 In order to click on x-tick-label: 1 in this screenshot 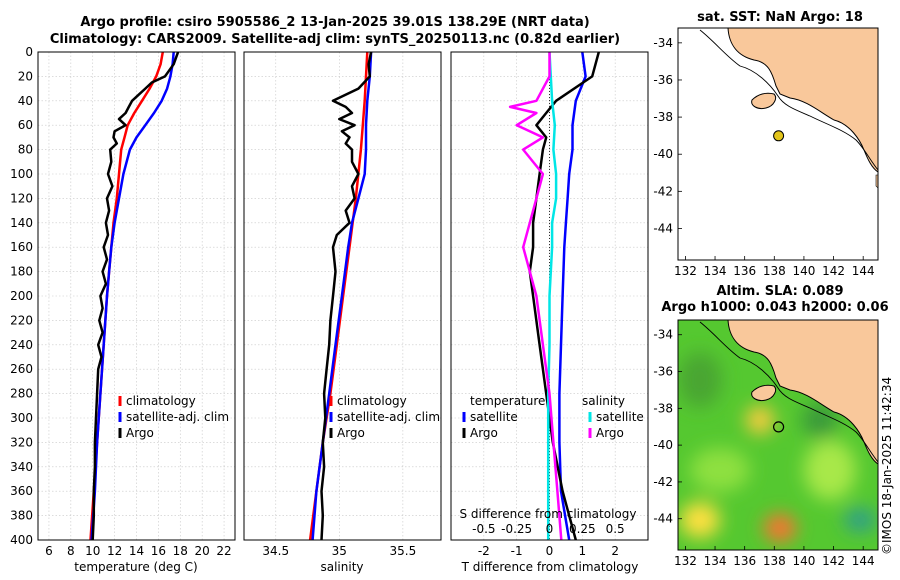, I will do `click(583, 551)`.